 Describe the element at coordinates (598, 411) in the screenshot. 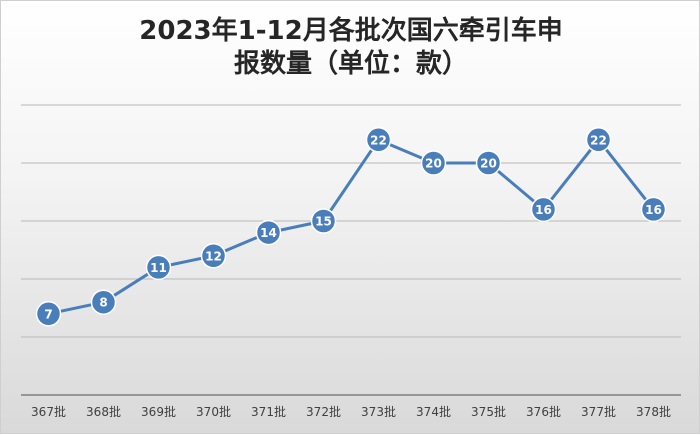

I see `x-tick-label: 377批` at that location.